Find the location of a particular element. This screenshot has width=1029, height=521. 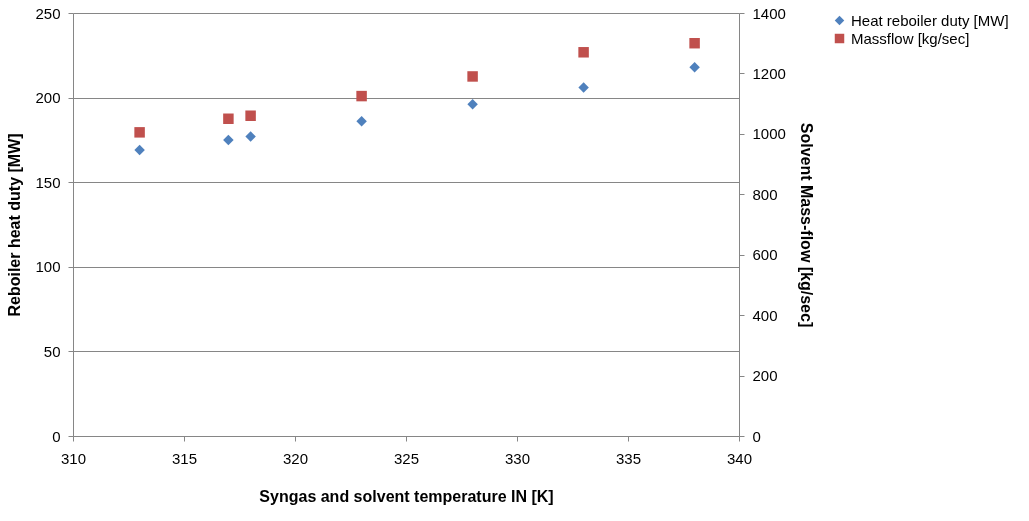

x-tick-label: 325 is located at coordinates (406, 458).